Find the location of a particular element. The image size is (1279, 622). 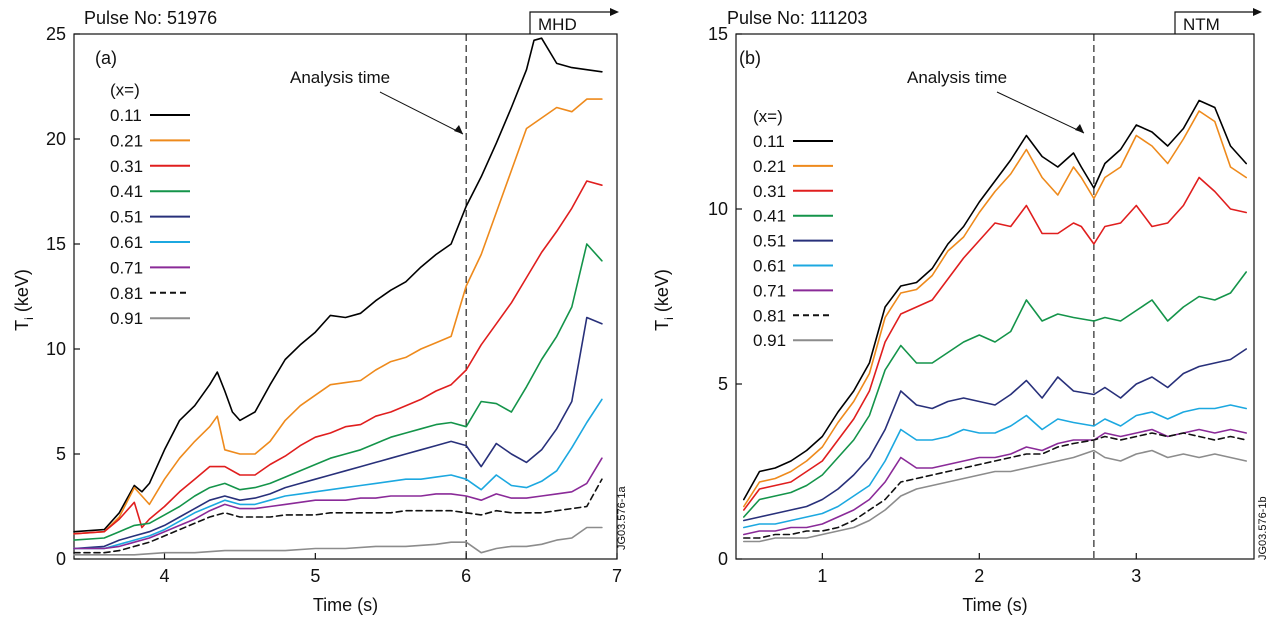

y-tick-label: 25 is located at coordinates (56, 34).